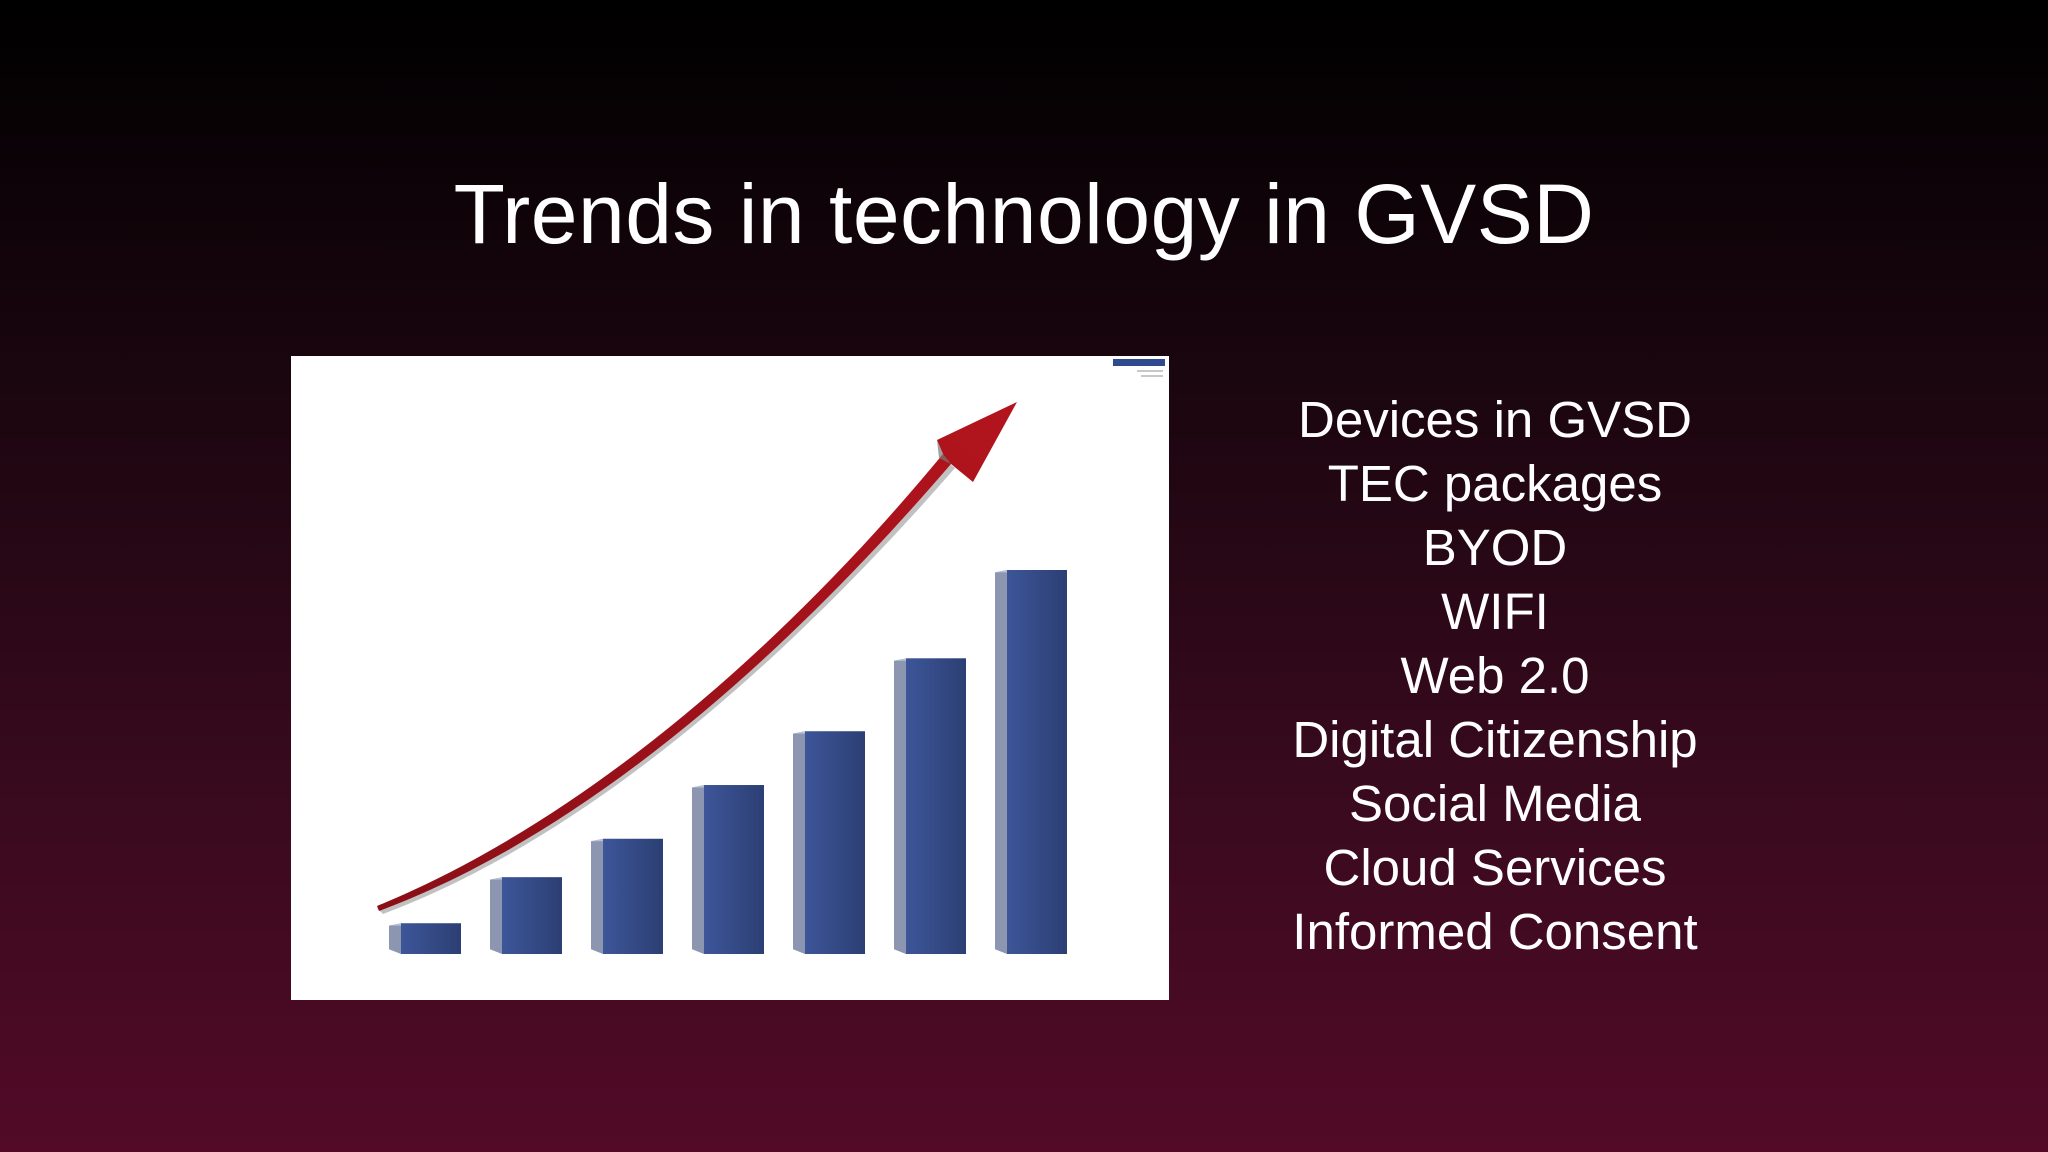 The image size is (2048, 1152). I want to click on topic-item: Cloud Services, so click(1495, 867).